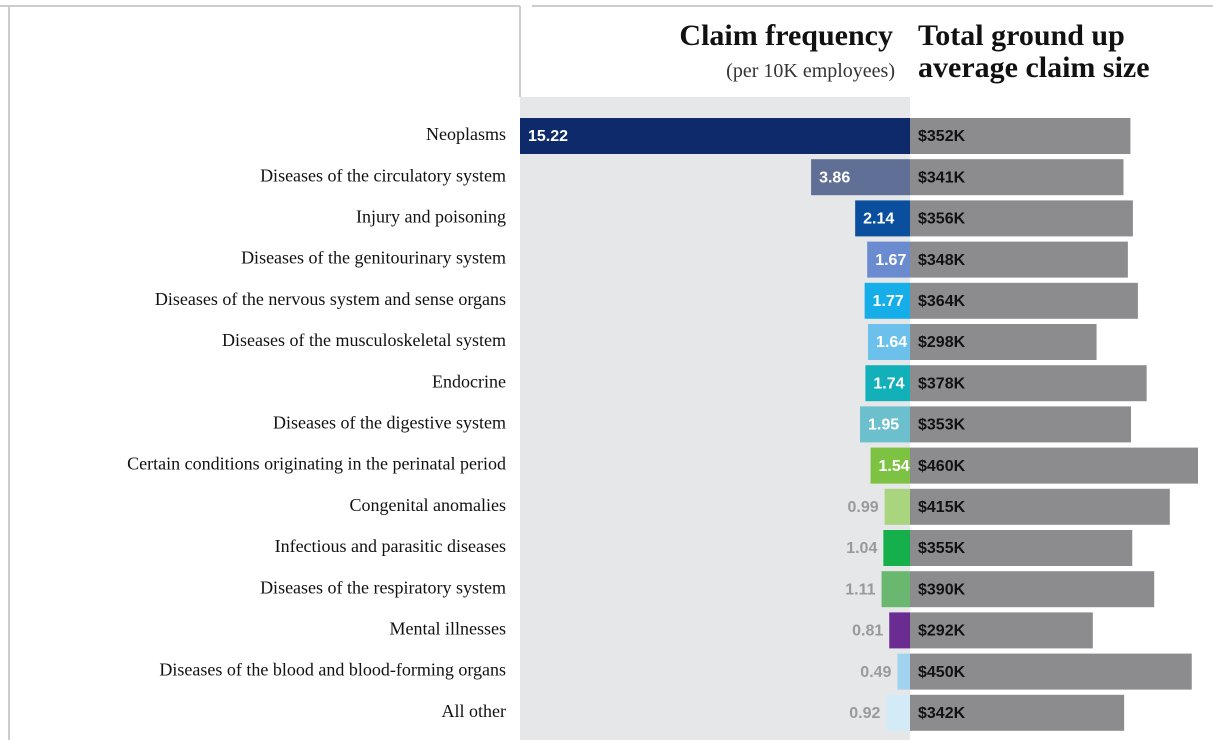 The height and width of the screenshot is (740, 1213). What do you see at coordinates (364, 340) in the screenshot?
I see `category-label: Diseases of the musculoskeletal system` at bounding box center [364, 340].